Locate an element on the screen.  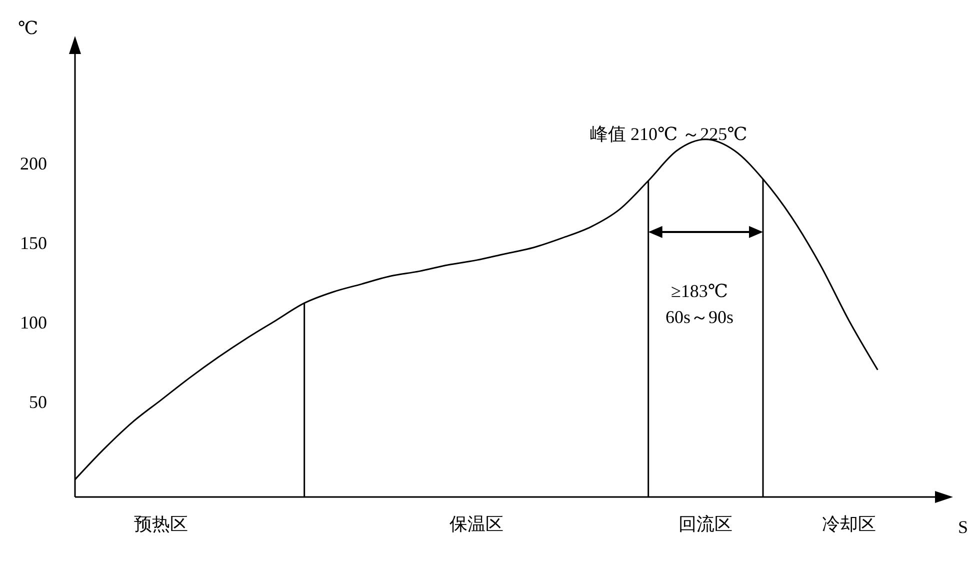
x-tick-label: 冷却区 is located at coordinates (849, 524).